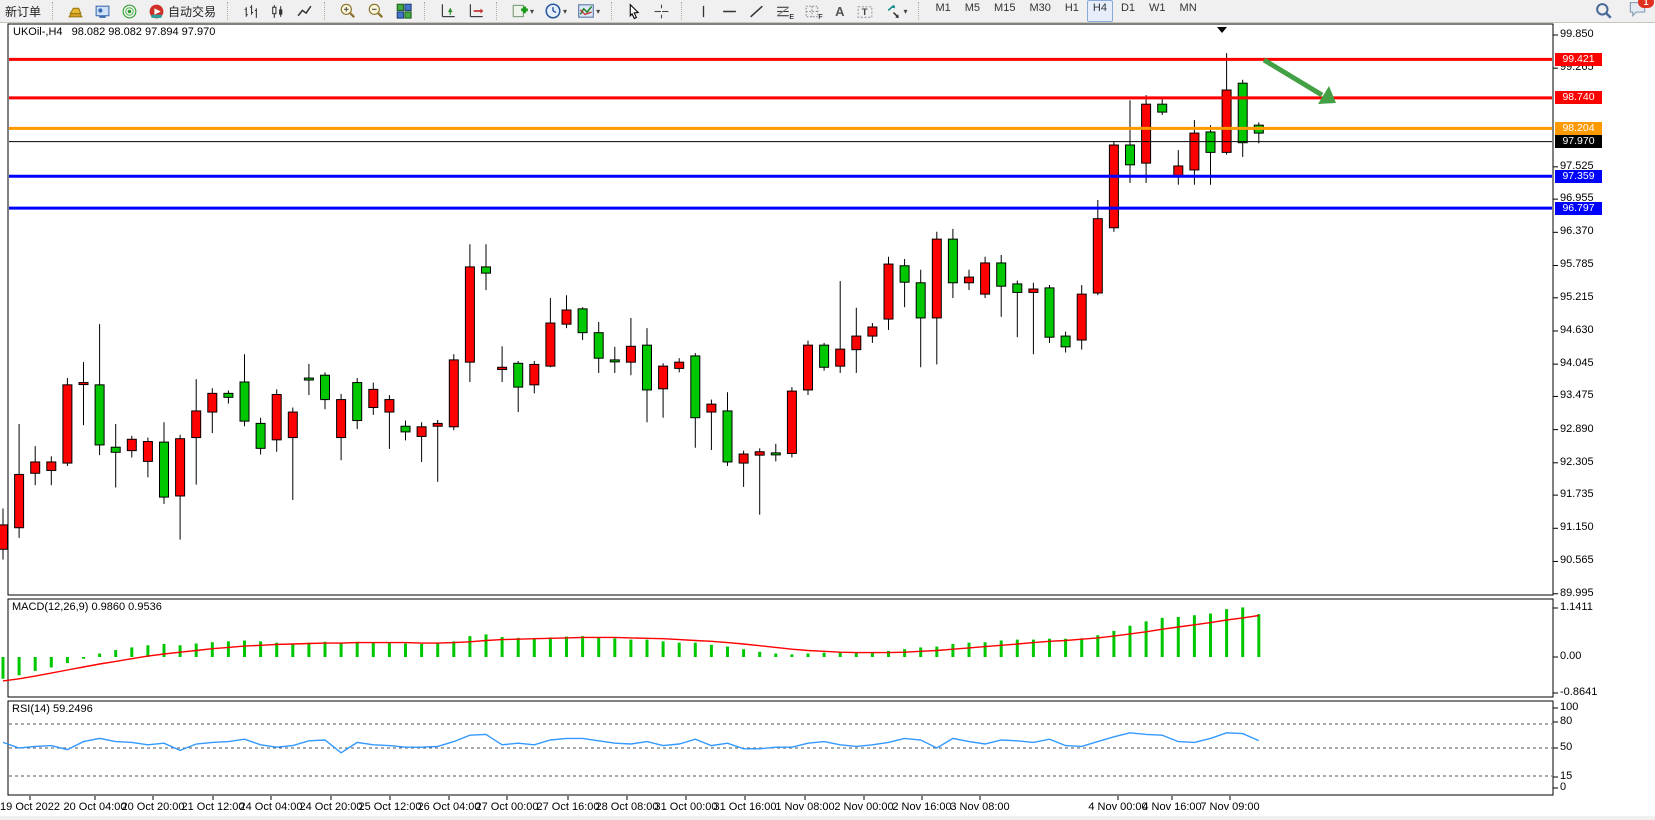  I want to click on trendline-icon, so click(756, 11).